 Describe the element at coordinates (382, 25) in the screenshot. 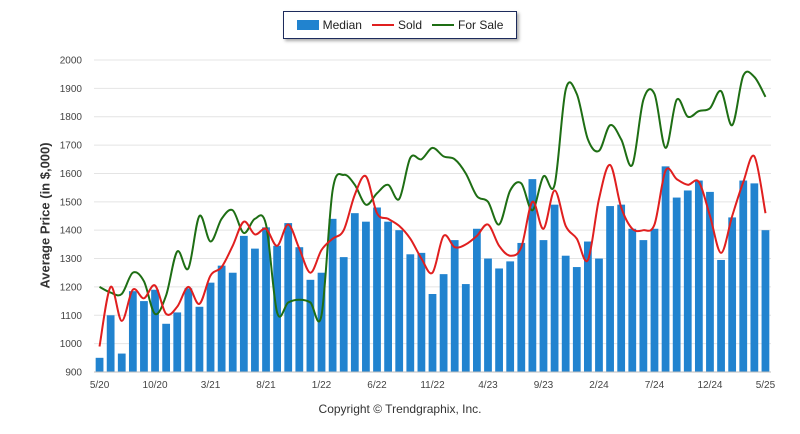

I see `legend-swatch-sold` at that location.